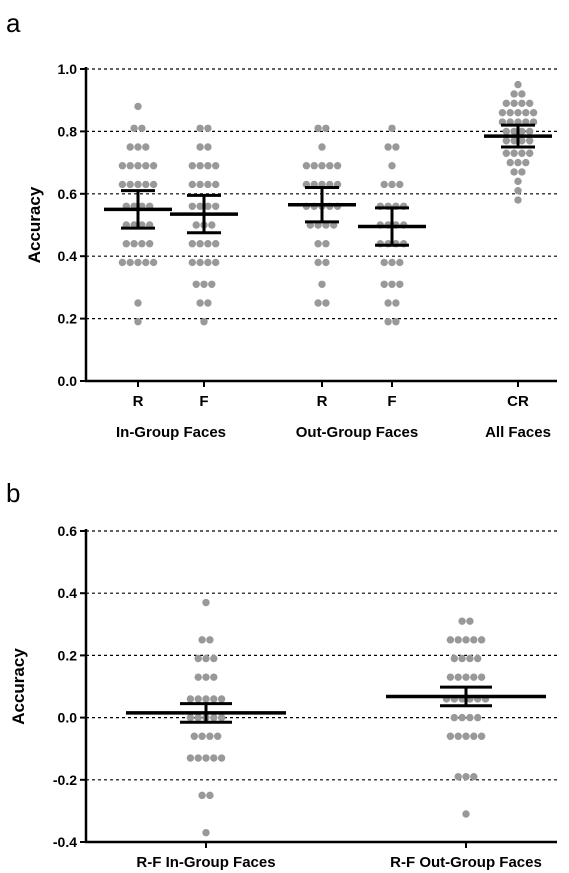 The width and height of the screenshot is (569, 873). I want to click on x-group-label: In-Group Faces, so click(171, 432).